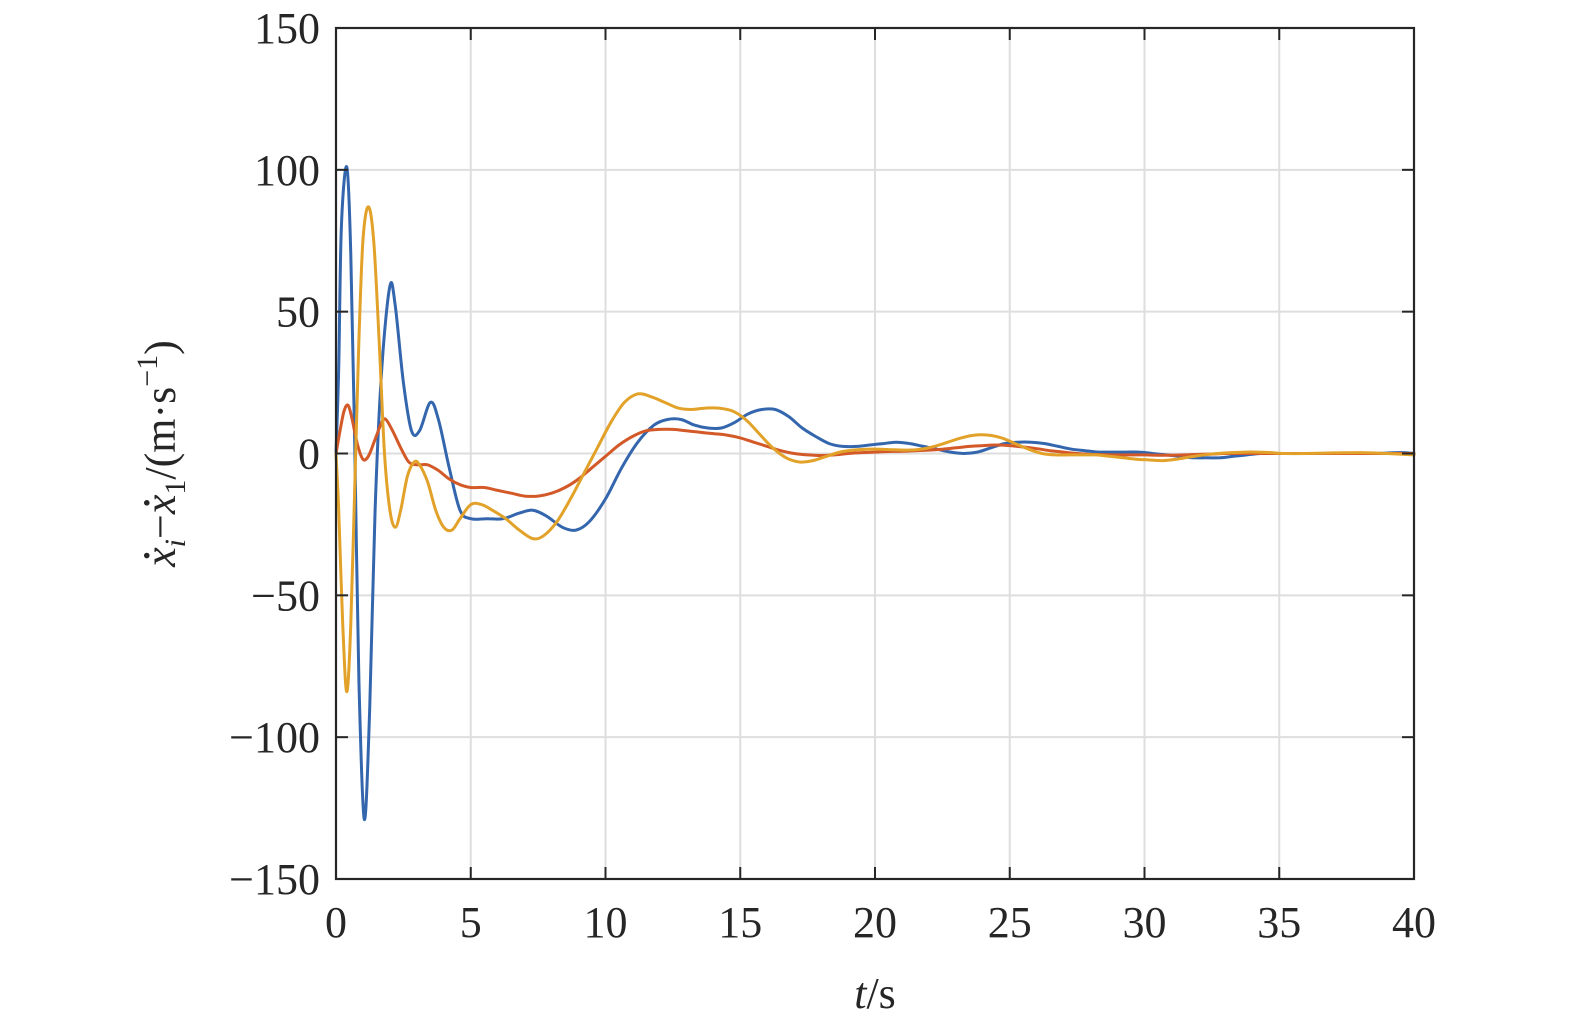  I want to click on y-tick-label: 150, so click(287, 28).